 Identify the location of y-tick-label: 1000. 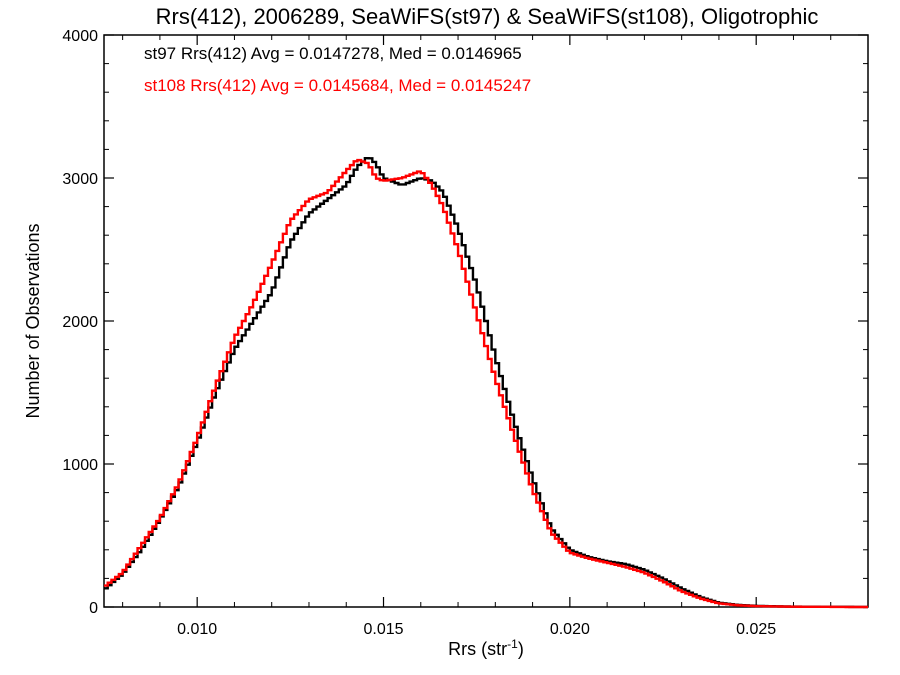
(80, 465).